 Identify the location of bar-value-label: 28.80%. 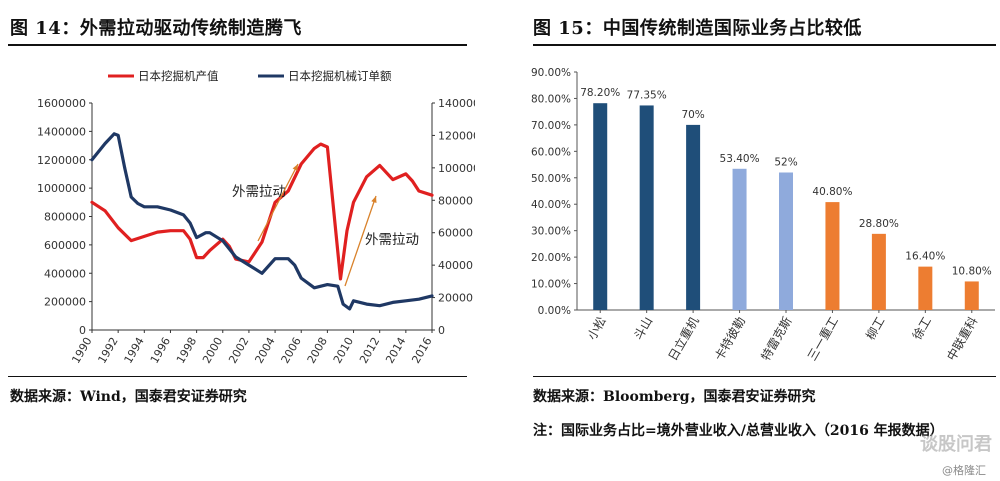
(879, 224).